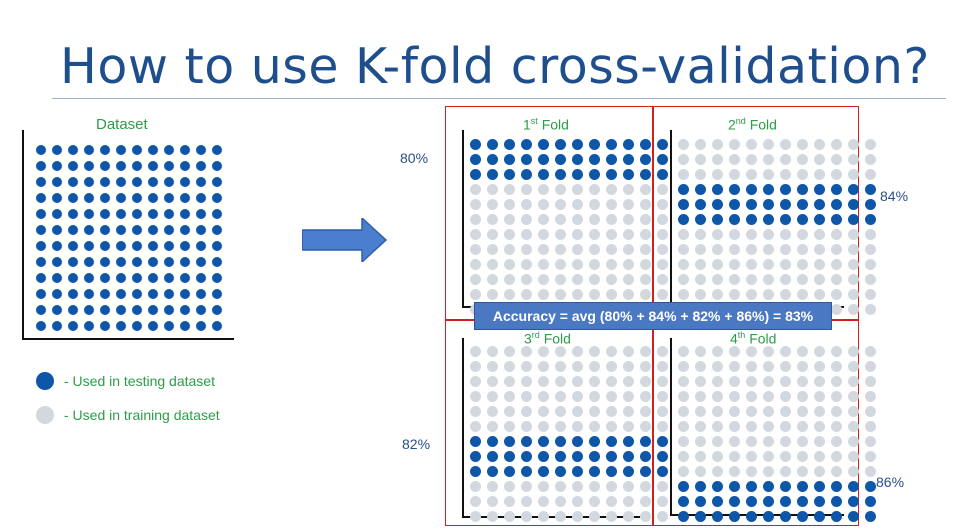 The image size is (956, 530). Describe the element at coordinates (416, 444) in the screenshot. I see `fold-3-accuracy: 82%` at that location.